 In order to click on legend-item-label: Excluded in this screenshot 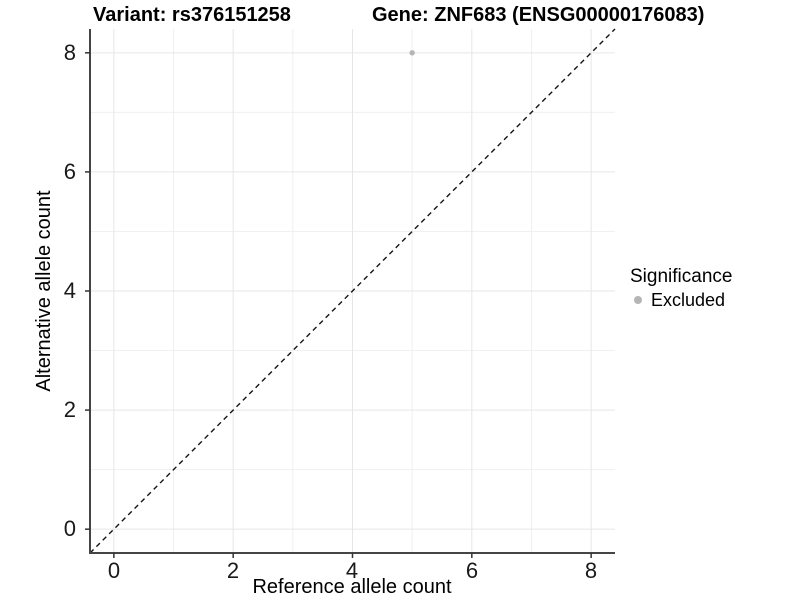, I will do `click(688, 300)`.